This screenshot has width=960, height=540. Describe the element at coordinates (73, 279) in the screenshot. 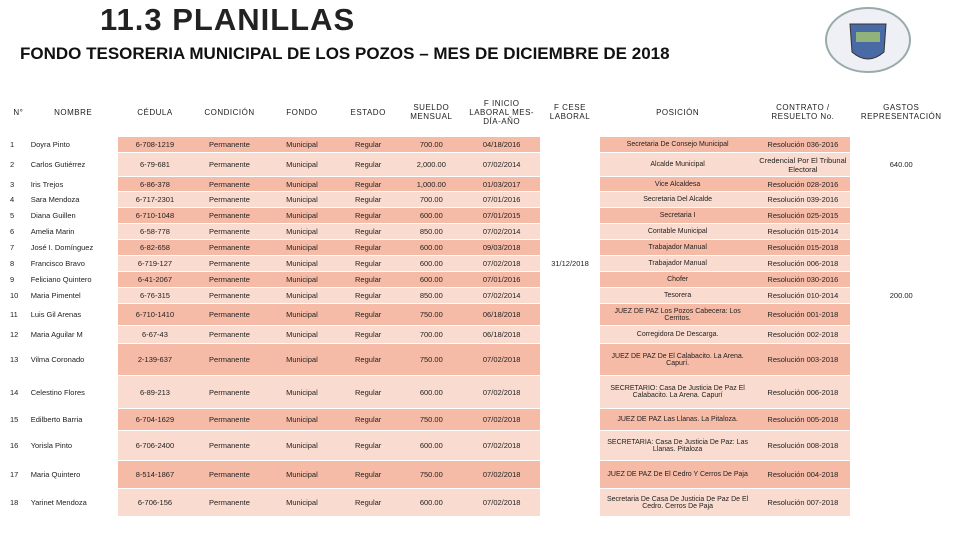

I see `table-cell: Feliciano Quintero` at that location.